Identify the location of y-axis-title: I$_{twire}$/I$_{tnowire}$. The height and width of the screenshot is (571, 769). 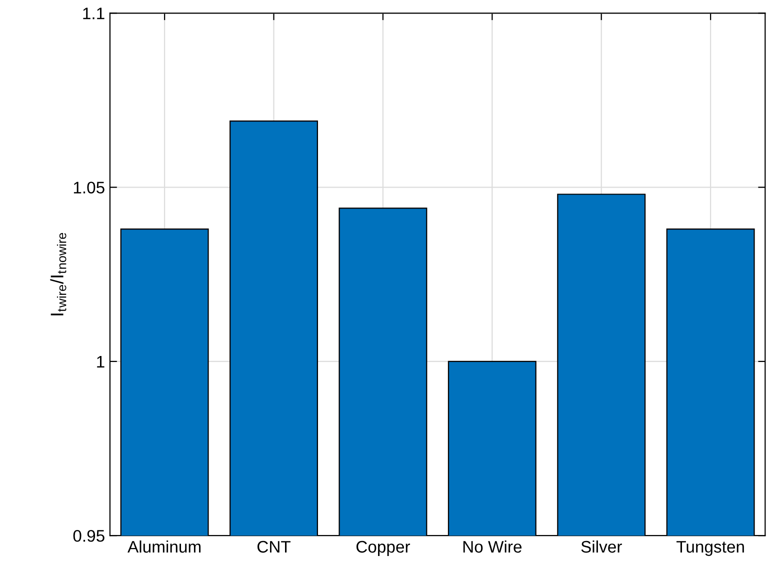
(58, 274).